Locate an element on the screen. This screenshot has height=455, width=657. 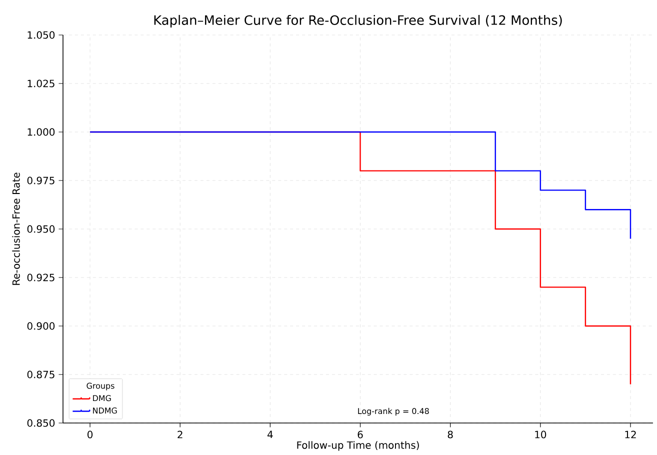
y-axis-title: Re-occlusion-Free Rate is located at coordinates (16, 228).